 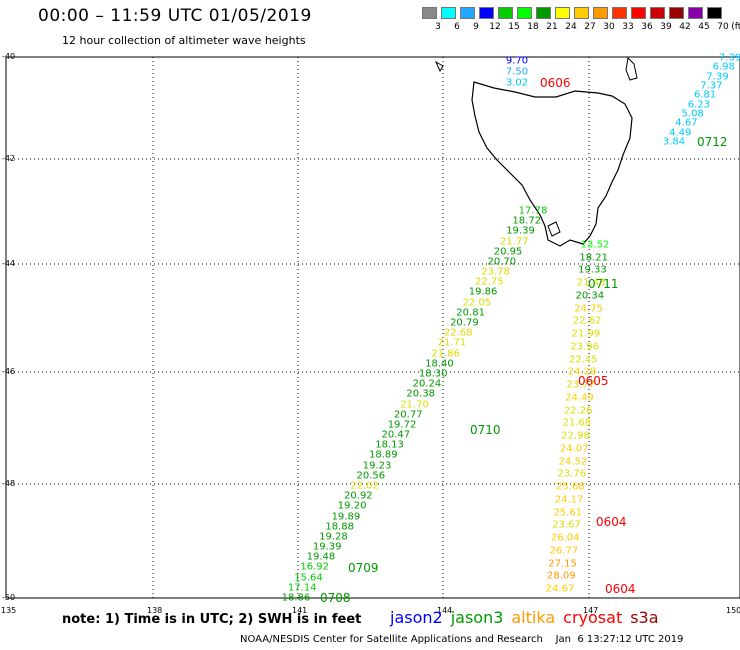 I want to click on wave-height-value: 22.75, so click(x=489, y=282).